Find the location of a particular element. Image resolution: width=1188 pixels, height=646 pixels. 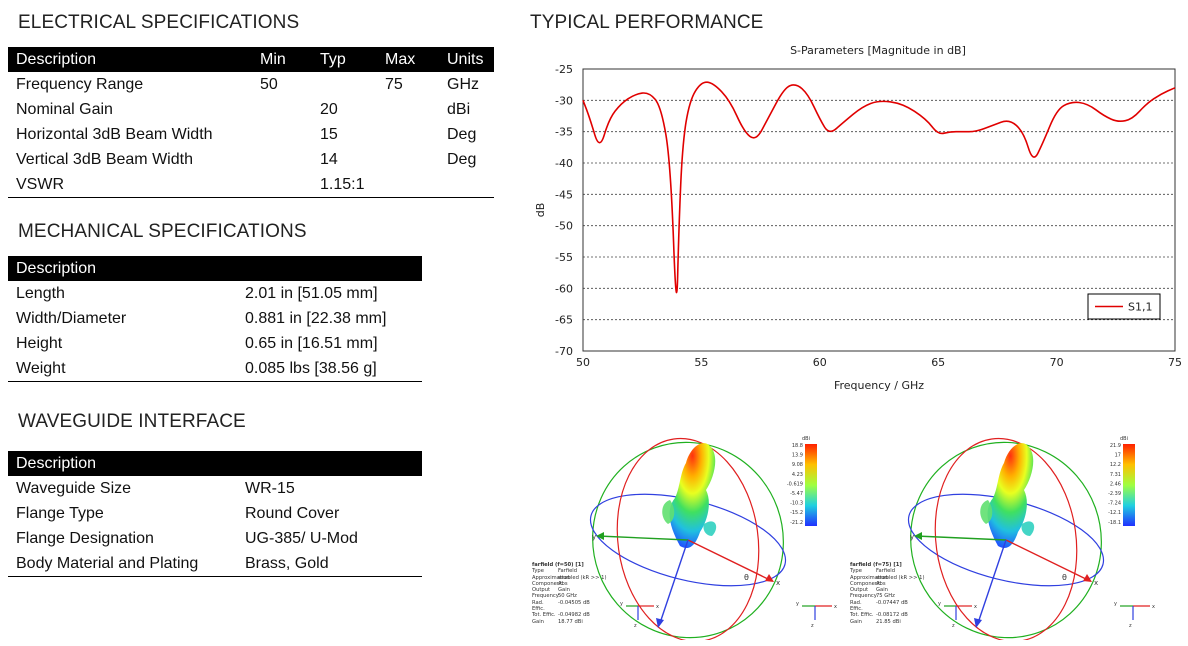

theta-label: θ is located at coordinates (1064, 577).